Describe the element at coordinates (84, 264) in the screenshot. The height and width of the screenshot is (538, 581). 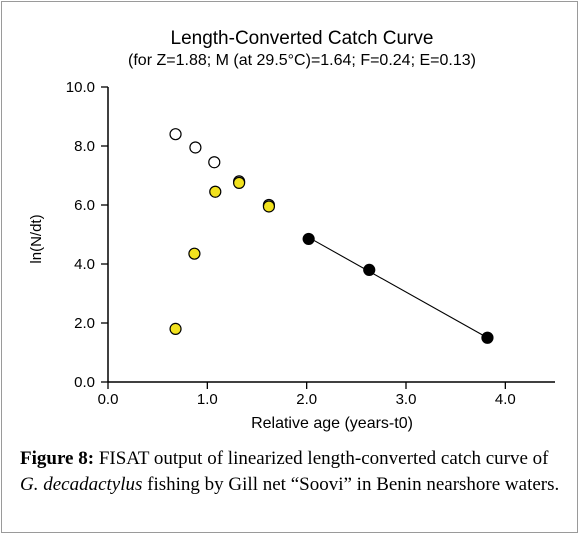
I see `y-tick-label: 4.0` at that location.